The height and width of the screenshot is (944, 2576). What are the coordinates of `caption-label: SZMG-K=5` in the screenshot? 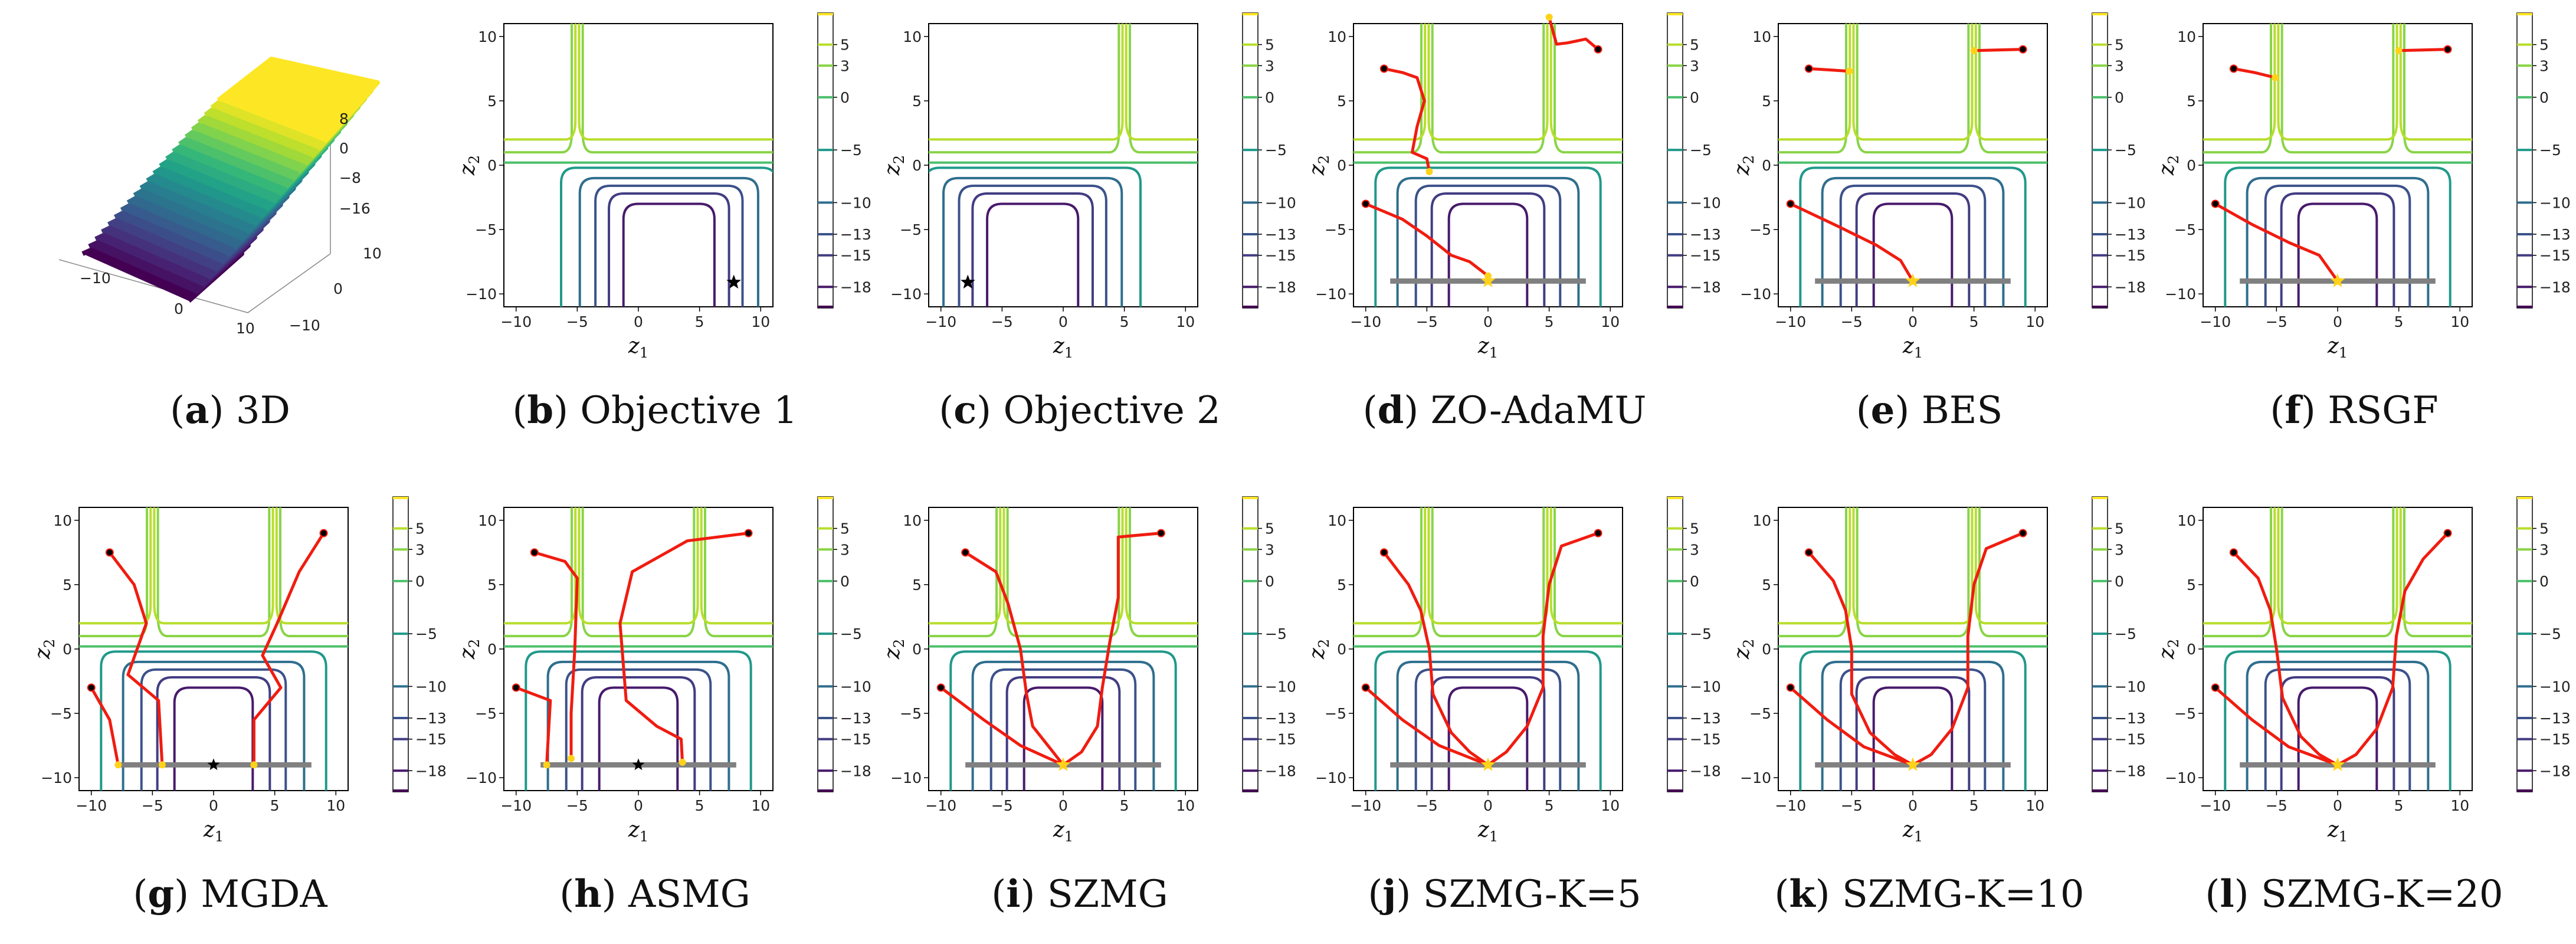 It's located at (1532, 894).